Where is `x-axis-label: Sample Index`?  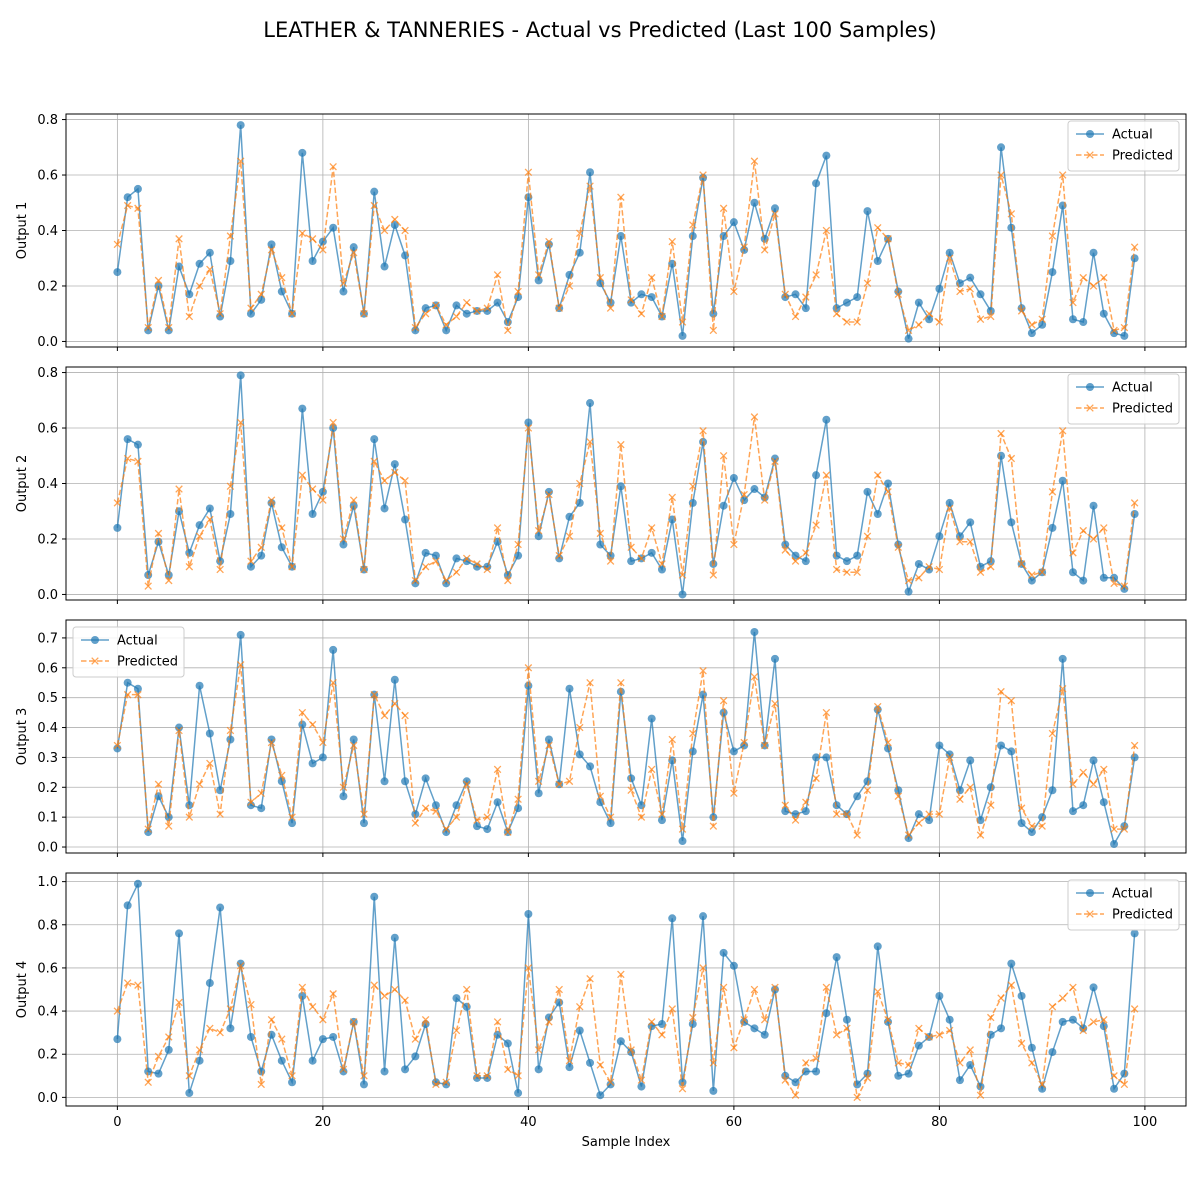 x-axis-label: Sample Index is located at coordinates (626, 1142).